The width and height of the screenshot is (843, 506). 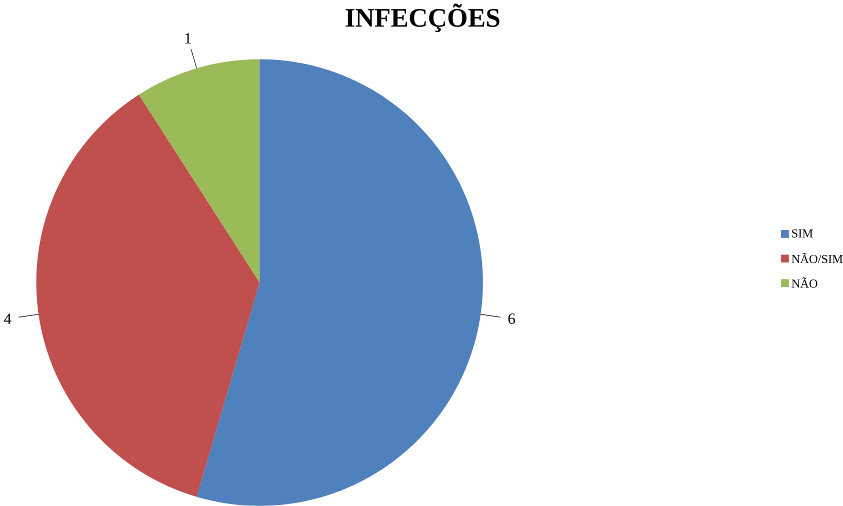 I want to click on legend-label: NÃO/SIM, so click(x=817, y=258).